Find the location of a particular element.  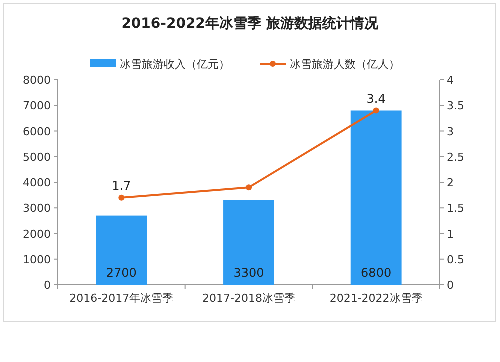

y2-tick-label: 0 is located at coordinates (450, 285).